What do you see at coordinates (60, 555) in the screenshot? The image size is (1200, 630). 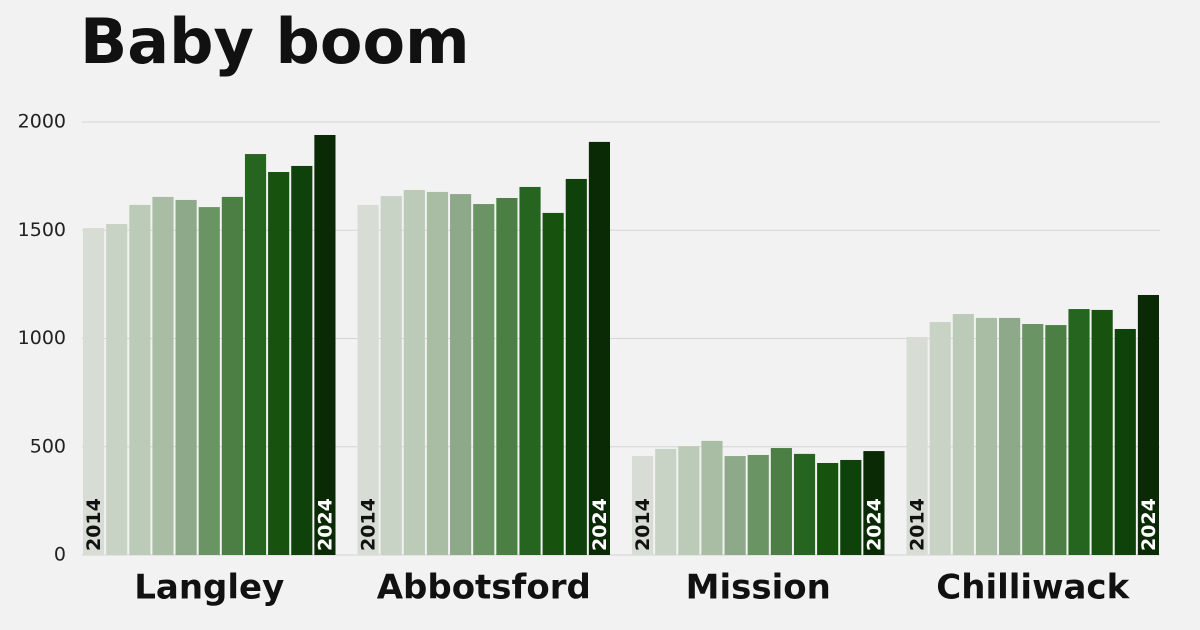 I see `y-tick-label: 0` at bounding box center [60, 555].